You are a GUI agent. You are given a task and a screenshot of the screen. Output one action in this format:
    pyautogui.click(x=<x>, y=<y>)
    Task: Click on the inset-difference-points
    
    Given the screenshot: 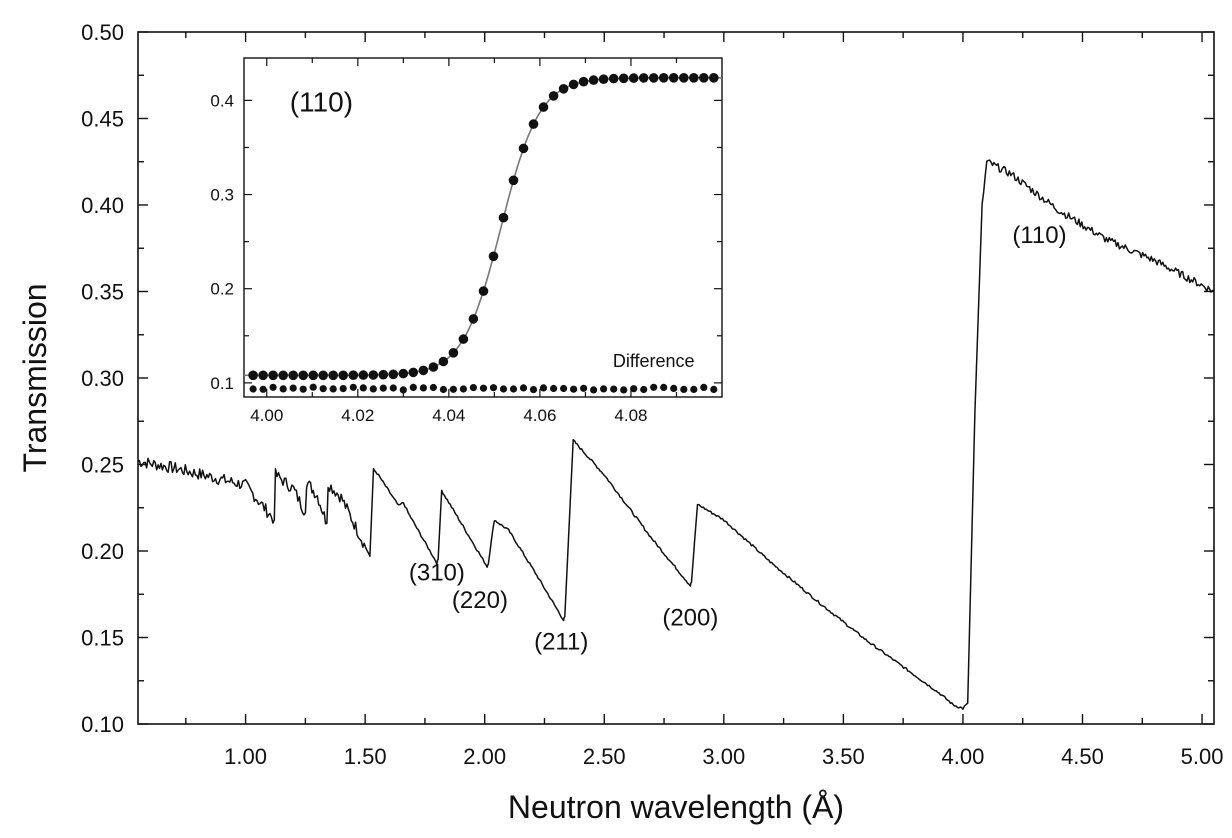 What is the action you would take?
    pyautogui.click(x=483, y=388)
    